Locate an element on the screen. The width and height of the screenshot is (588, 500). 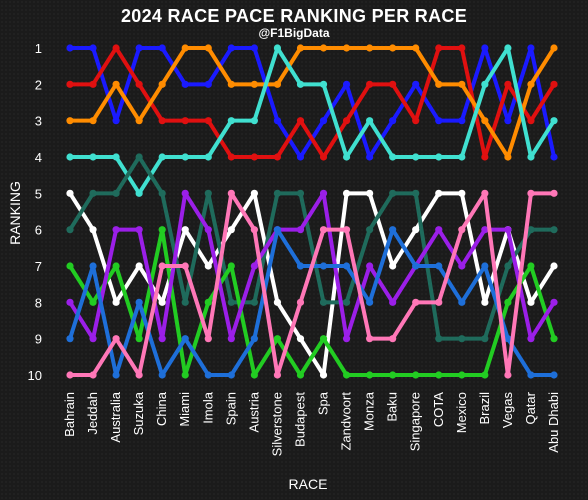
x-tick-label: Qatar is located at coordinates (530, 407).